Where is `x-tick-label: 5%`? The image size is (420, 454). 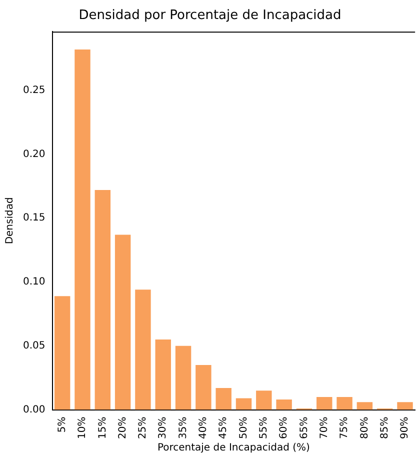
x-tick-label: 5% is located at coordinates (62, 424).